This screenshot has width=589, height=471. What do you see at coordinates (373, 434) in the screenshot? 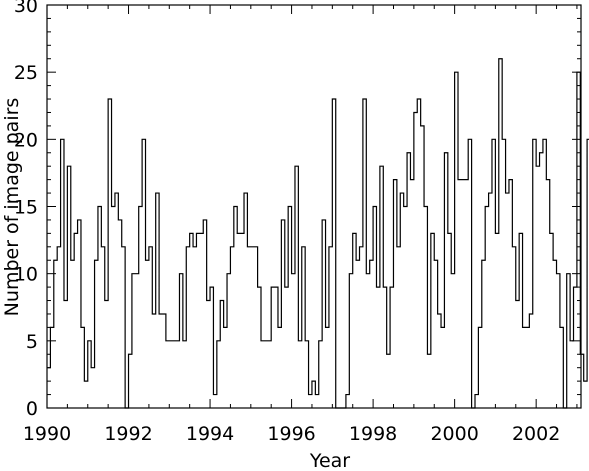
I see `x-tick-label: 1998` at bounding box center [373, 434].